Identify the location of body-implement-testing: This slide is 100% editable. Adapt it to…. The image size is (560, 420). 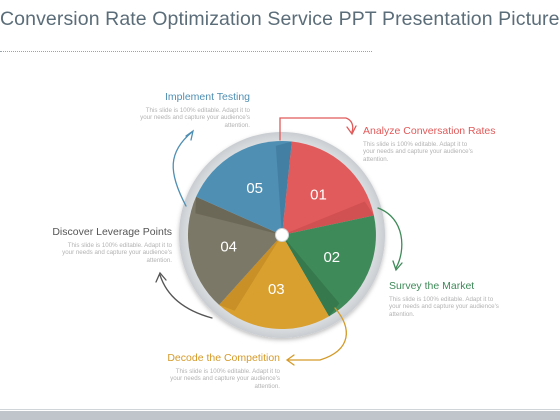
(195, 118).